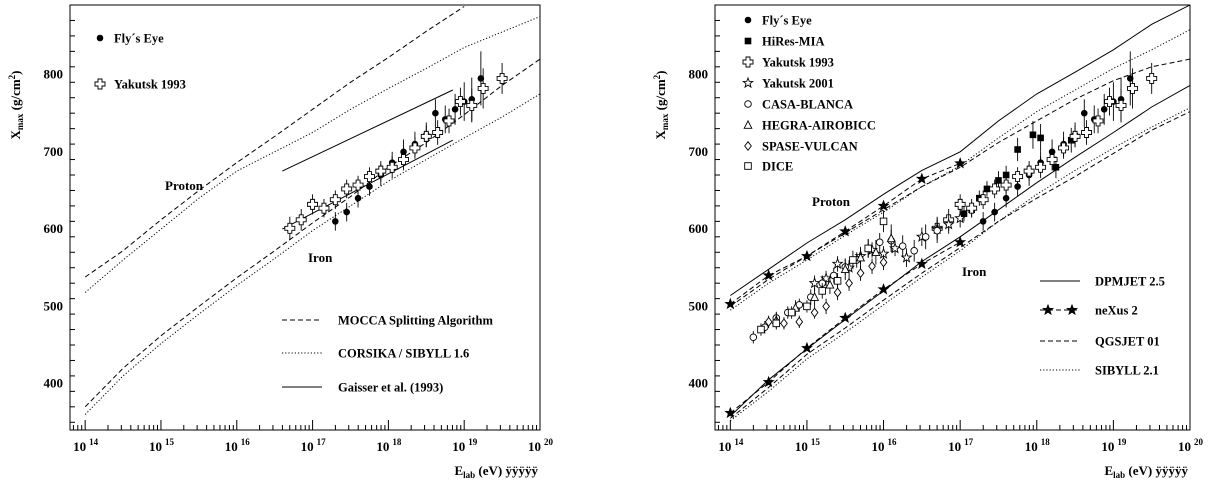  Describe the element at coordinates (1127, 342) in the screenshot. I see `legend-entry-label: QGSJET 01` at that location.